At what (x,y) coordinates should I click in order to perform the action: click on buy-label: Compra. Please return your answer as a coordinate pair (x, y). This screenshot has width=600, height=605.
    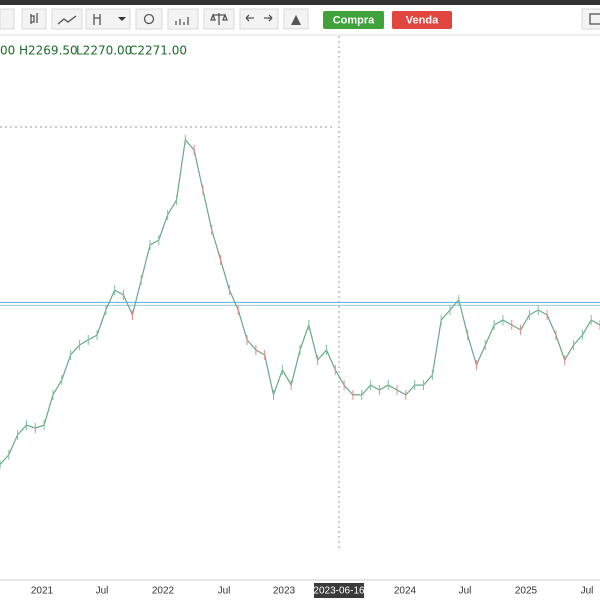
    Looking at the image, I should click on (354, 20).